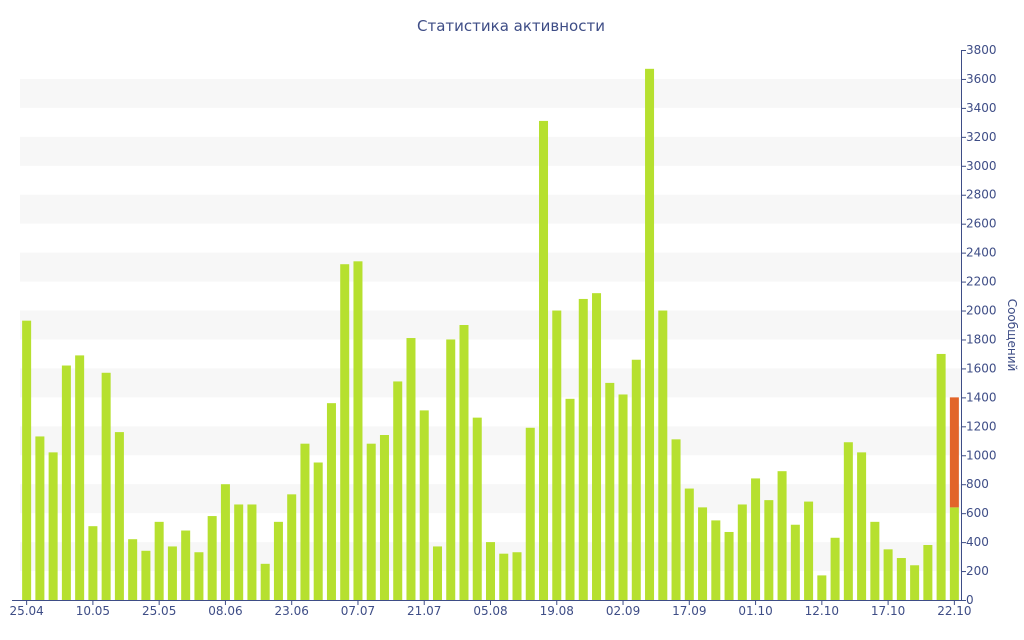 The width and height of the screenshot is (1024, 640). What do you see at coordinates (981, 166) in the screenshot?
I see `y-tick-label: 3000` at bounding box center [981, 166].